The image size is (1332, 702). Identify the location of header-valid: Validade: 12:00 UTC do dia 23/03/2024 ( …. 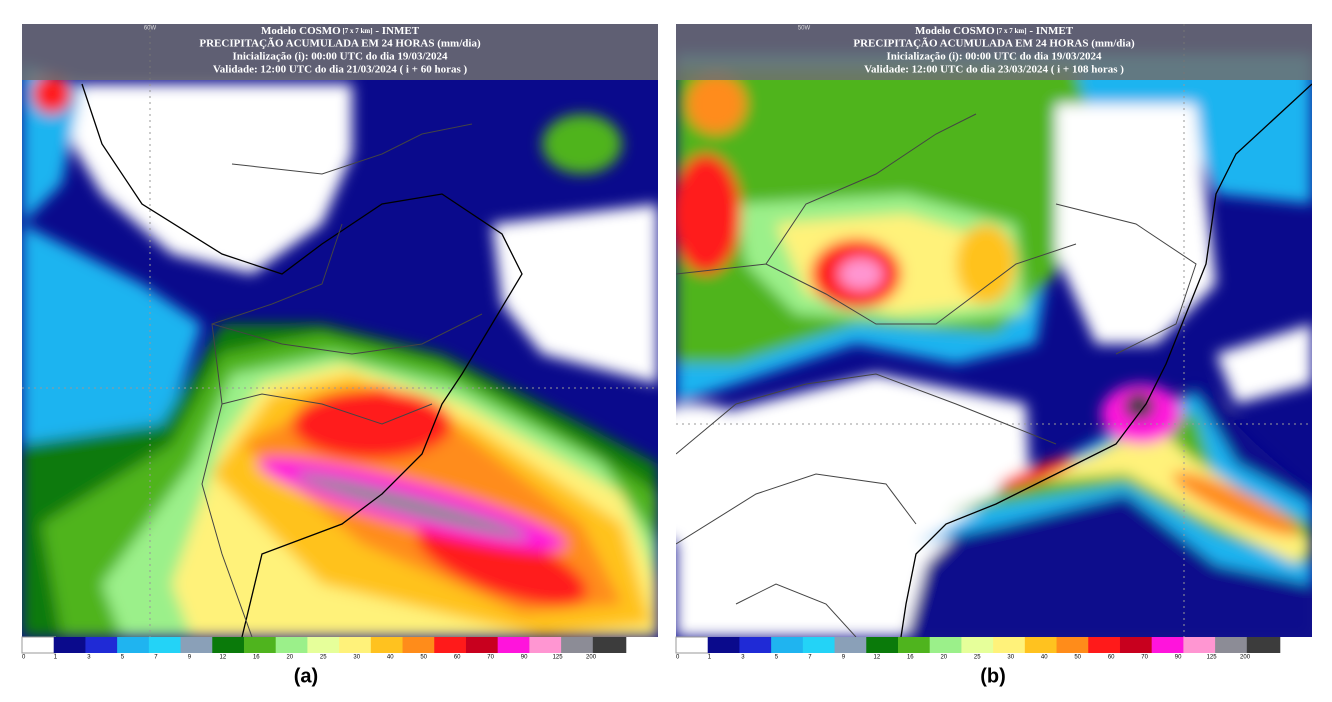
(994, 70).